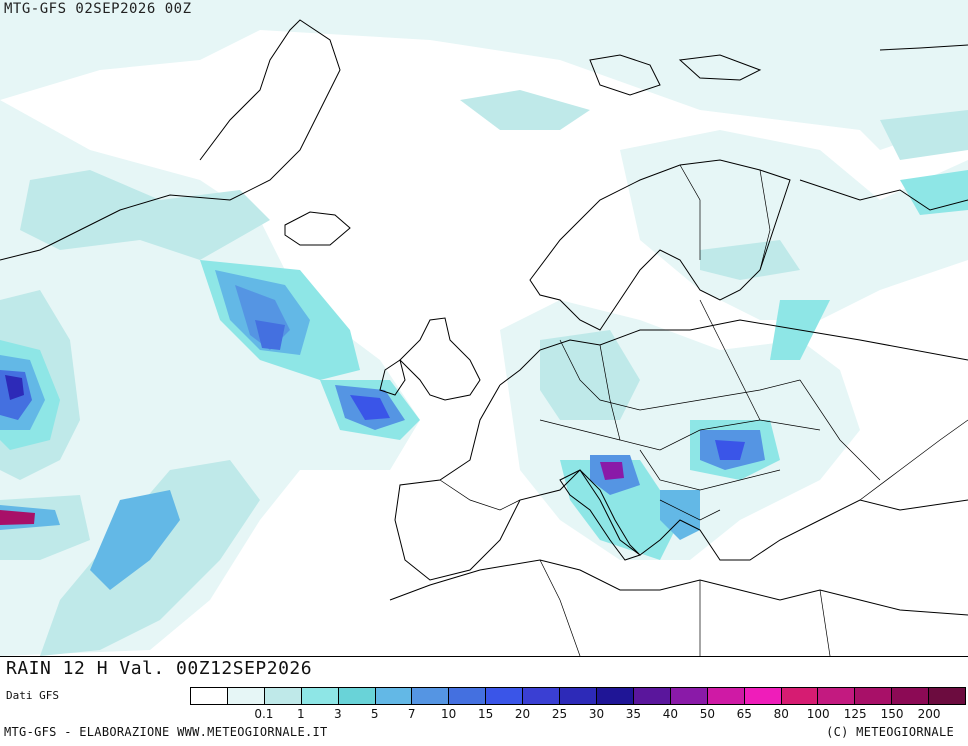 The image size is (968, 746). What do you see at coordinates (818, 714) in the screenshot?
I see `legend-label: 100` at bounding box center [818, 714].